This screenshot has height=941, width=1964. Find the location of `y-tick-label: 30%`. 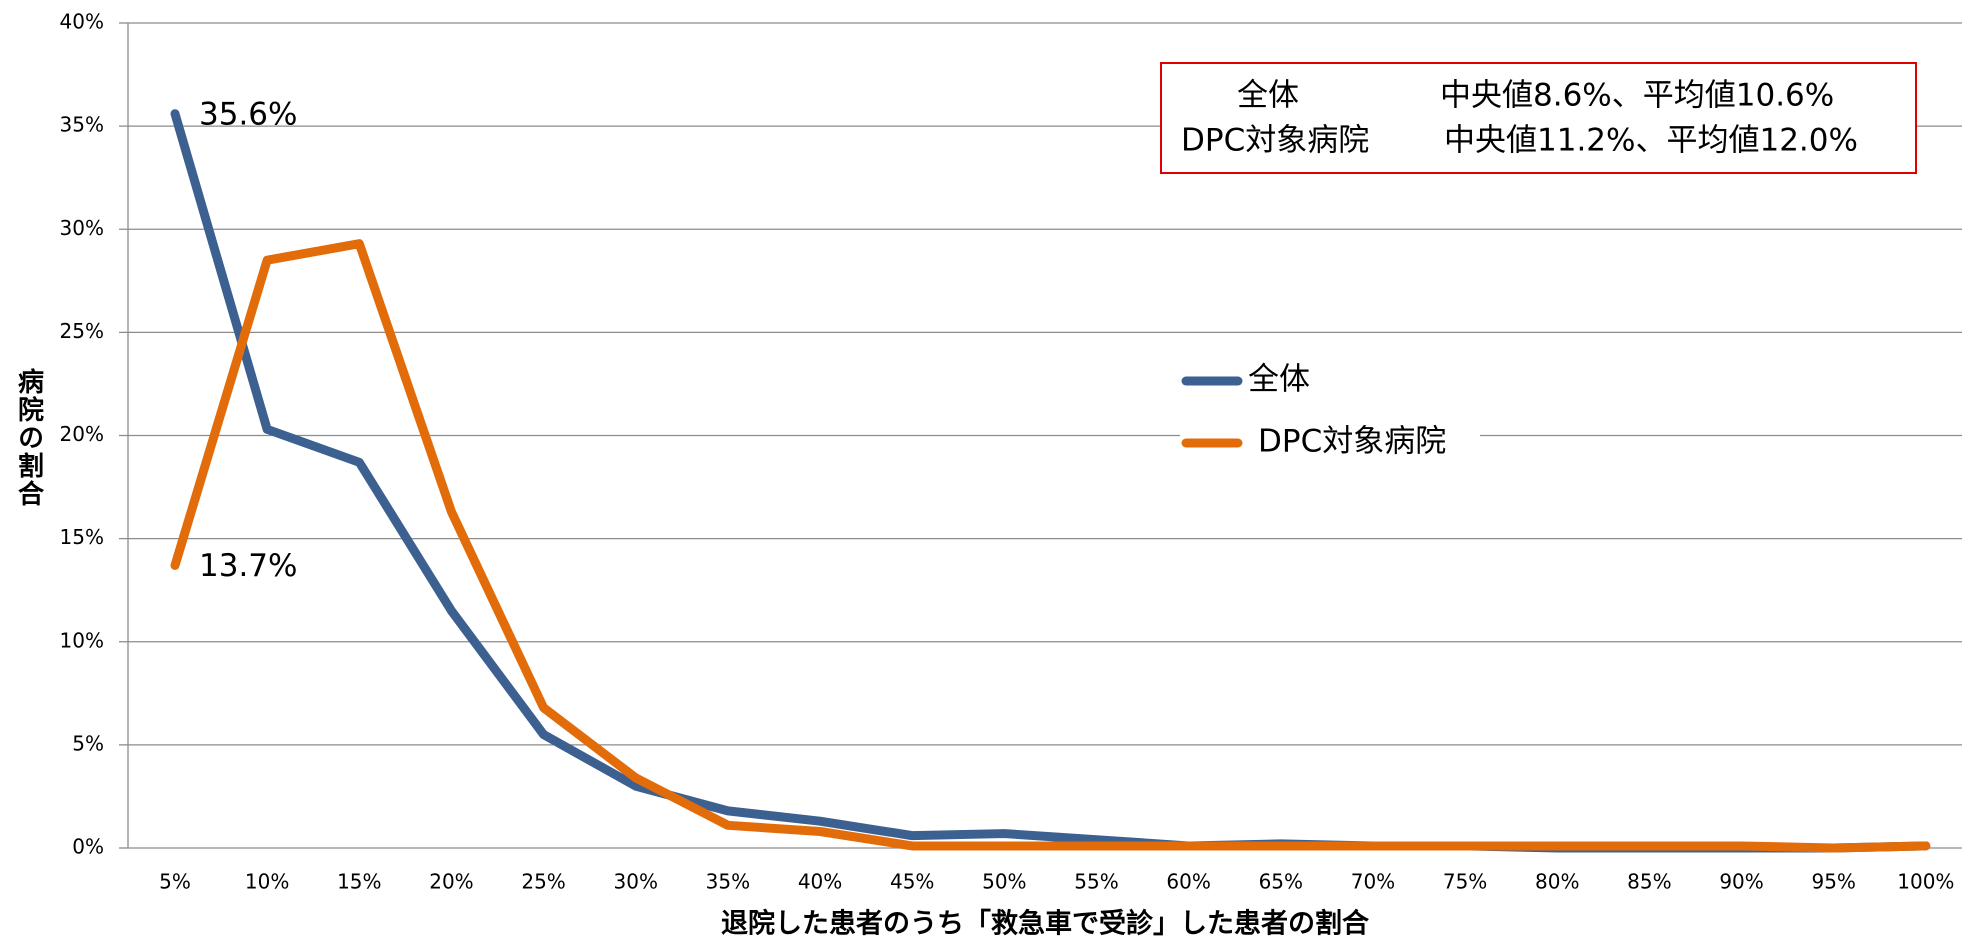

y-tick-label: 30% is located at coordinates (82, 228).